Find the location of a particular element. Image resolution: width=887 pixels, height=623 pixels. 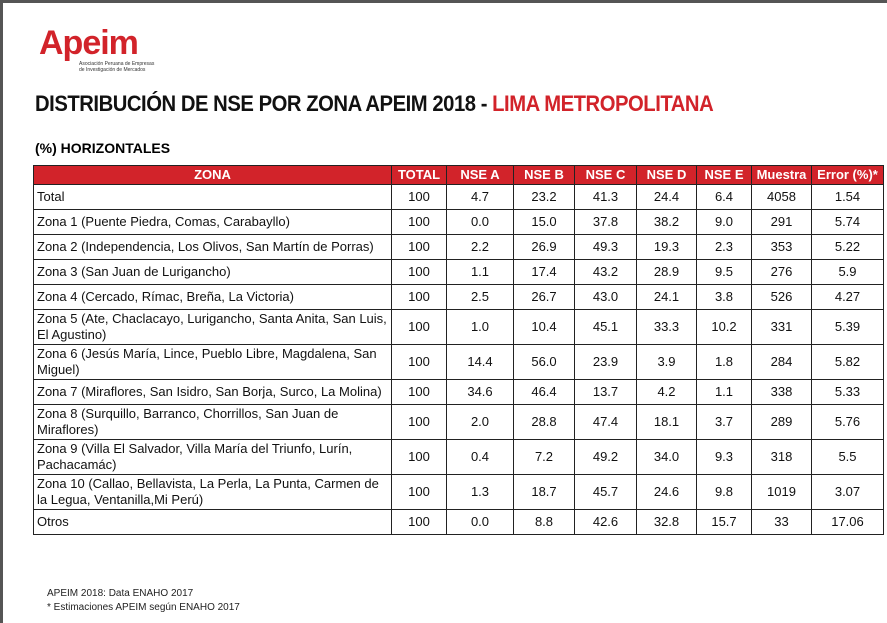

value-cell: 33 is located at coordinates (781, 522).